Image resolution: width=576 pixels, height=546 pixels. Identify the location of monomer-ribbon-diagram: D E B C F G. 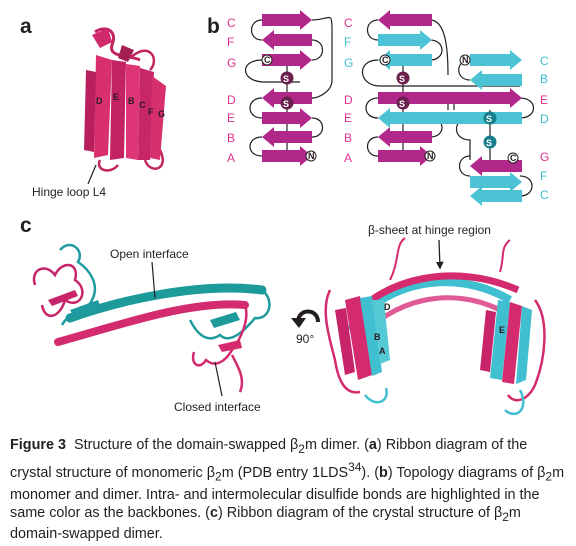
(125, 99).